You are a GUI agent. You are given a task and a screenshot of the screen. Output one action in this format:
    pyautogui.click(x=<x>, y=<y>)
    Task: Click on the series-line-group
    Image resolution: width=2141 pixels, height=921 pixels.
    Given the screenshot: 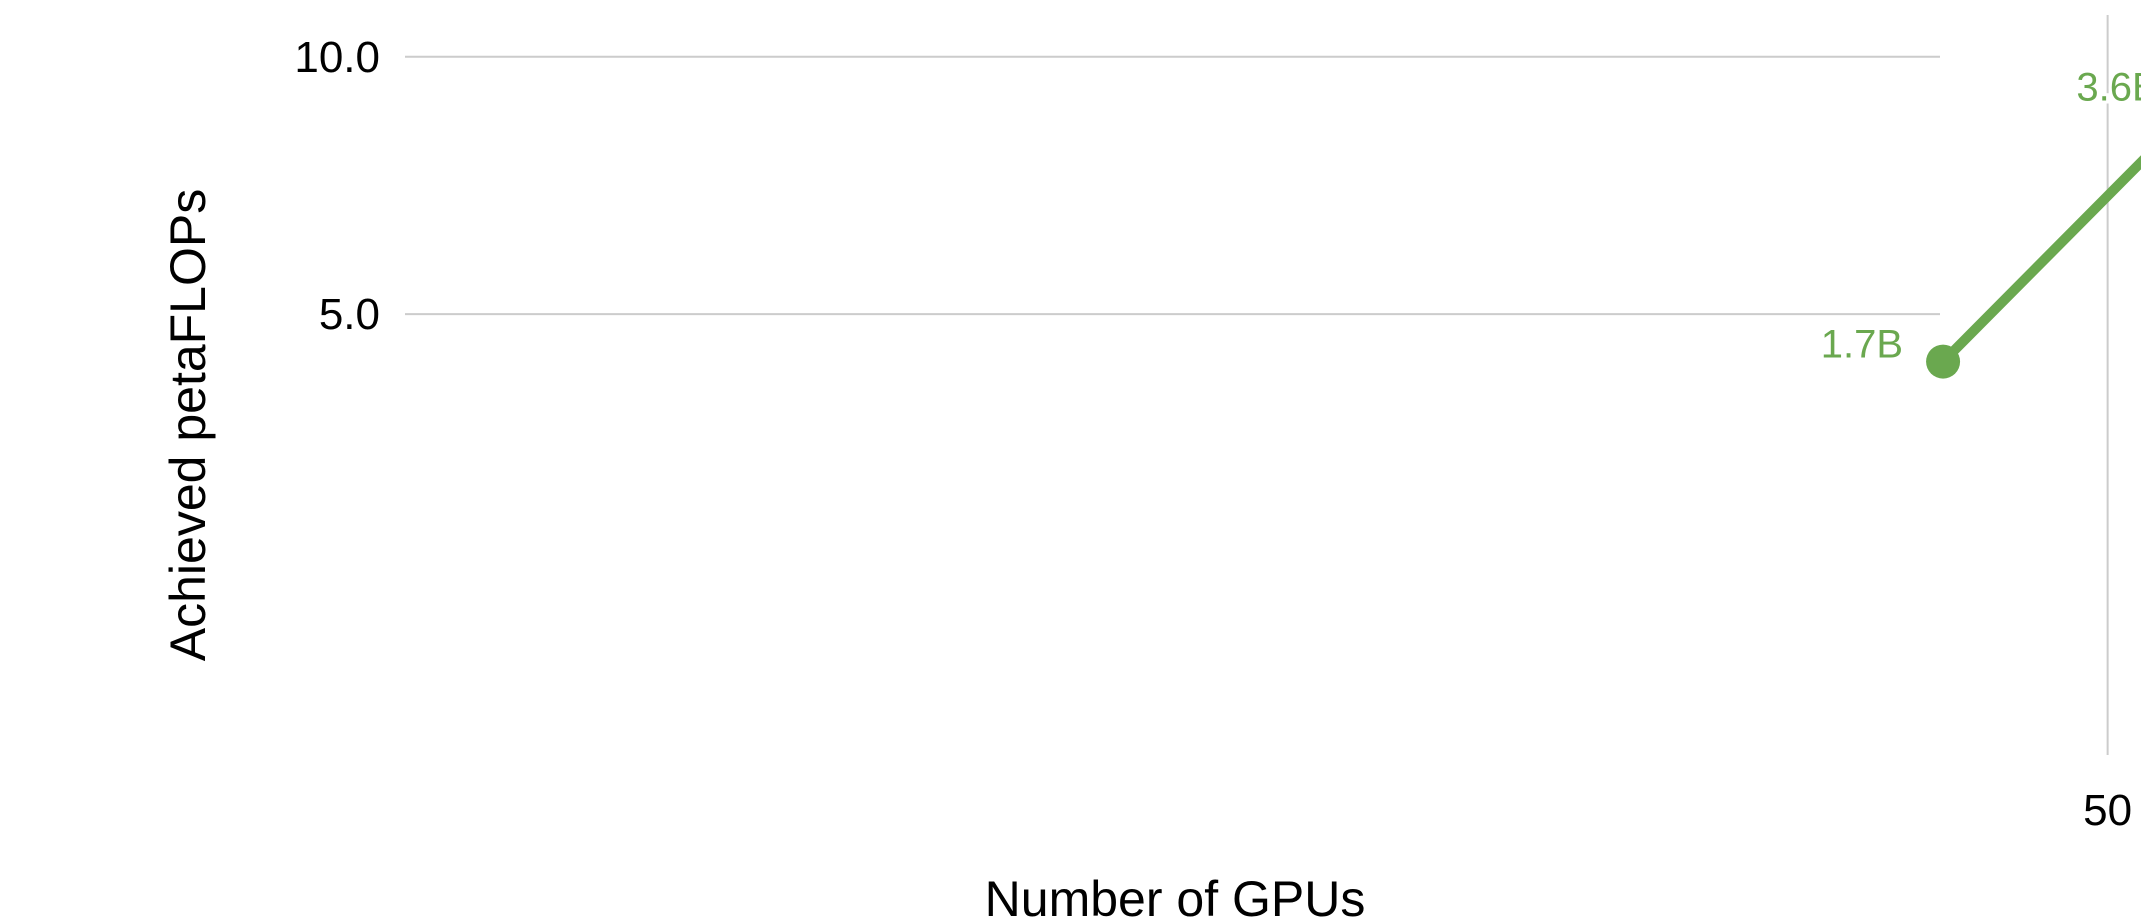 What is the action you would take?
    pyautogui.click(x=2039, y=261)
    